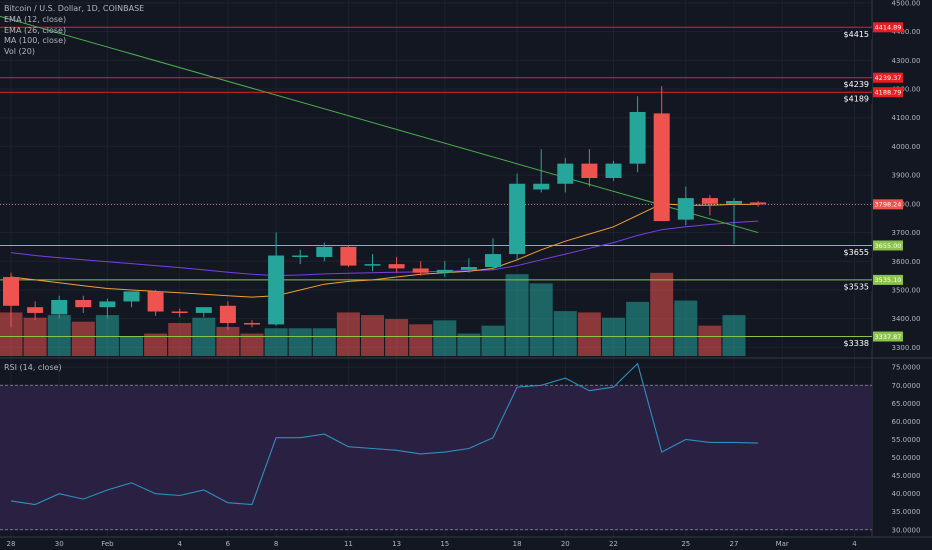 This screenshot has width=932, height=550. I want to click on level-label: $3655, so click(856, 252).